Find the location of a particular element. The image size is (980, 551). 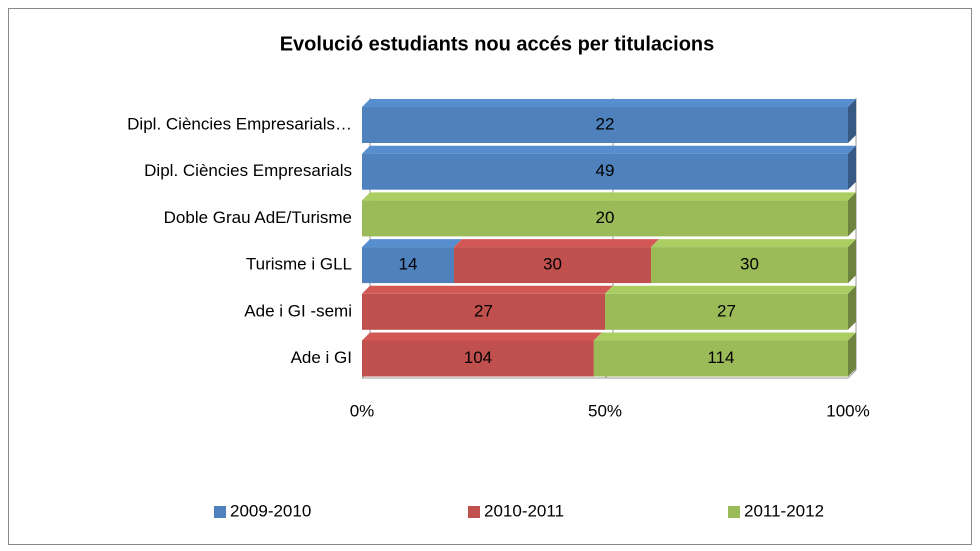

data-label: 14 is located at coordinates (408, 264).